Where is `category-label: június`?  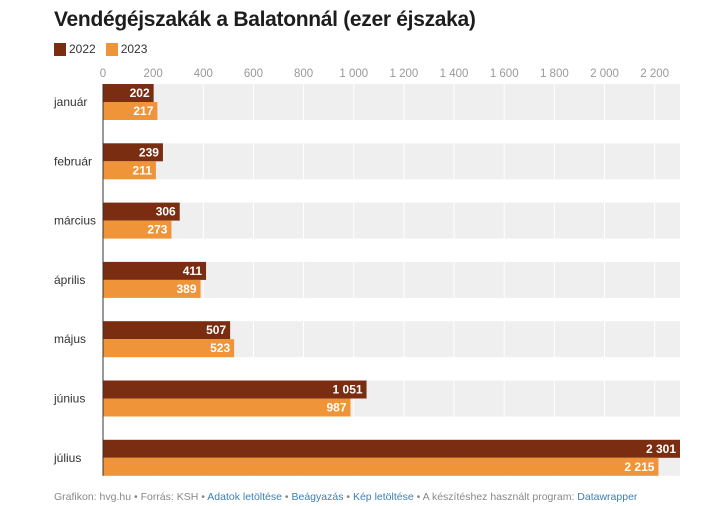
category-label: június is located at coordinates (69, 399).